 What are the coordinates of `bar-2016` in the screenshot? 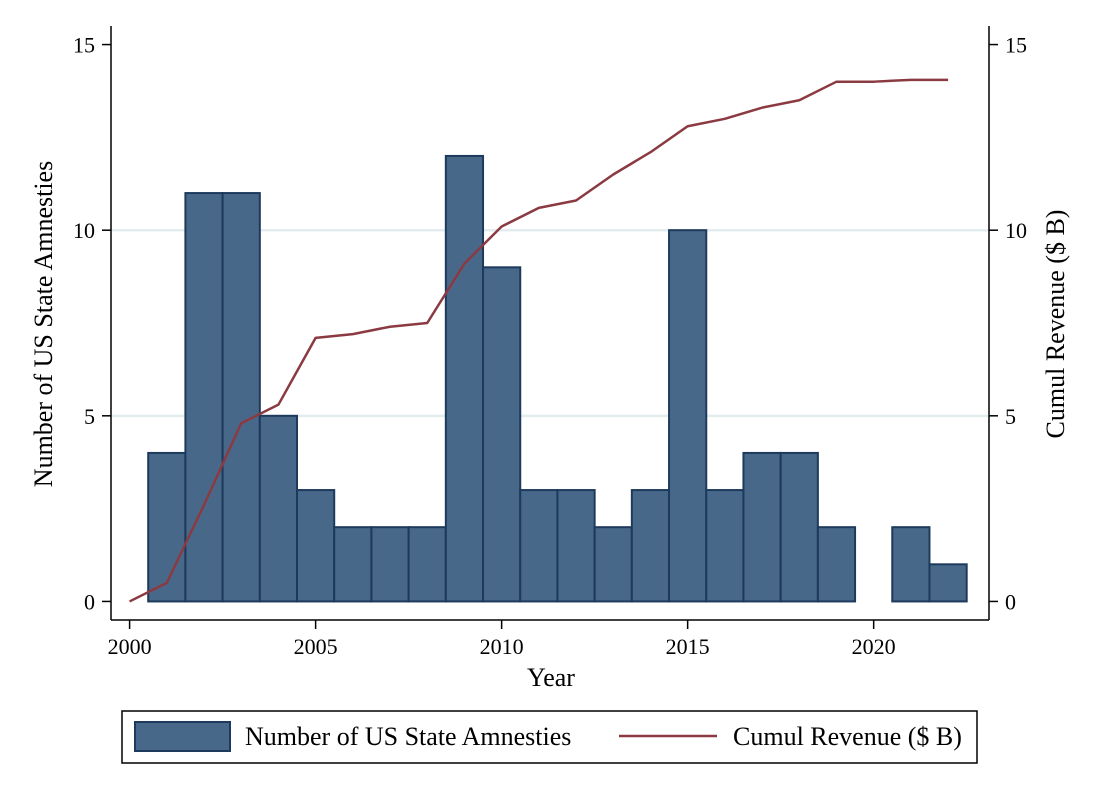 It's located at (725, 546).